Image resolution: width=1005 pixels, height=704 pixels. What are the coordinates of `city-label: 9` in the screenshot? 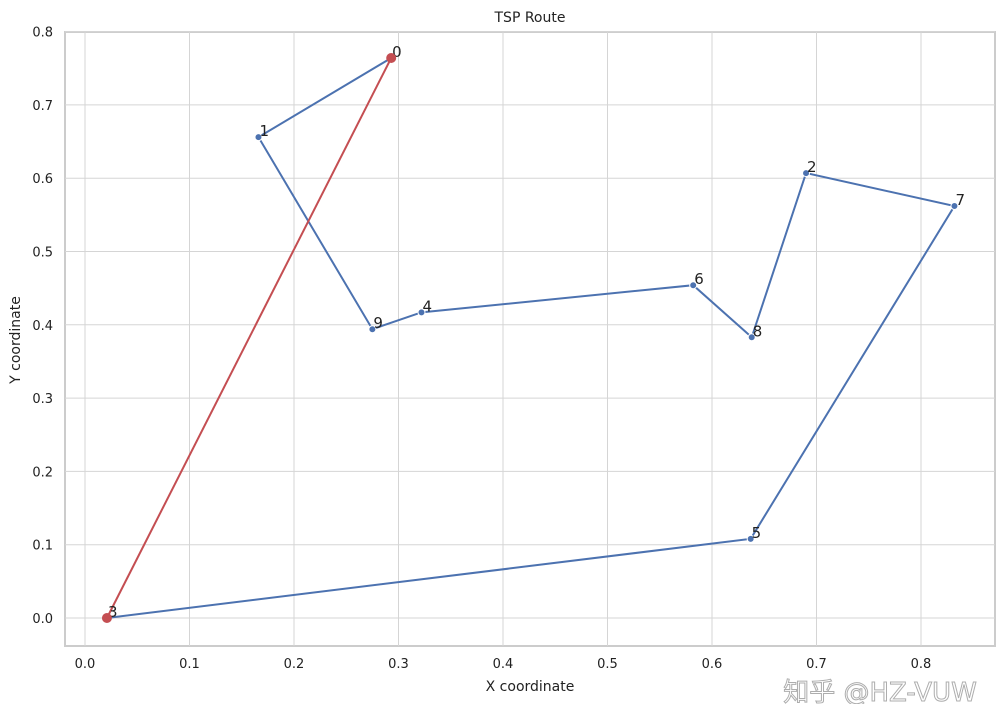 It's located at (378, 323).